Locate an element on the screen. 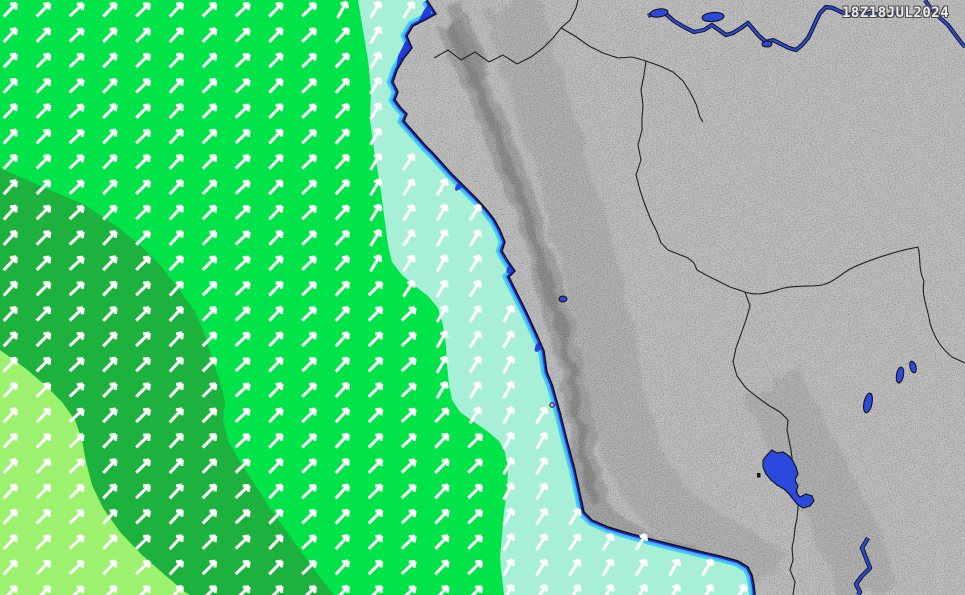 This screenshot has width=965, height=595. lake-titicaca is located at coordinates (788, 479).